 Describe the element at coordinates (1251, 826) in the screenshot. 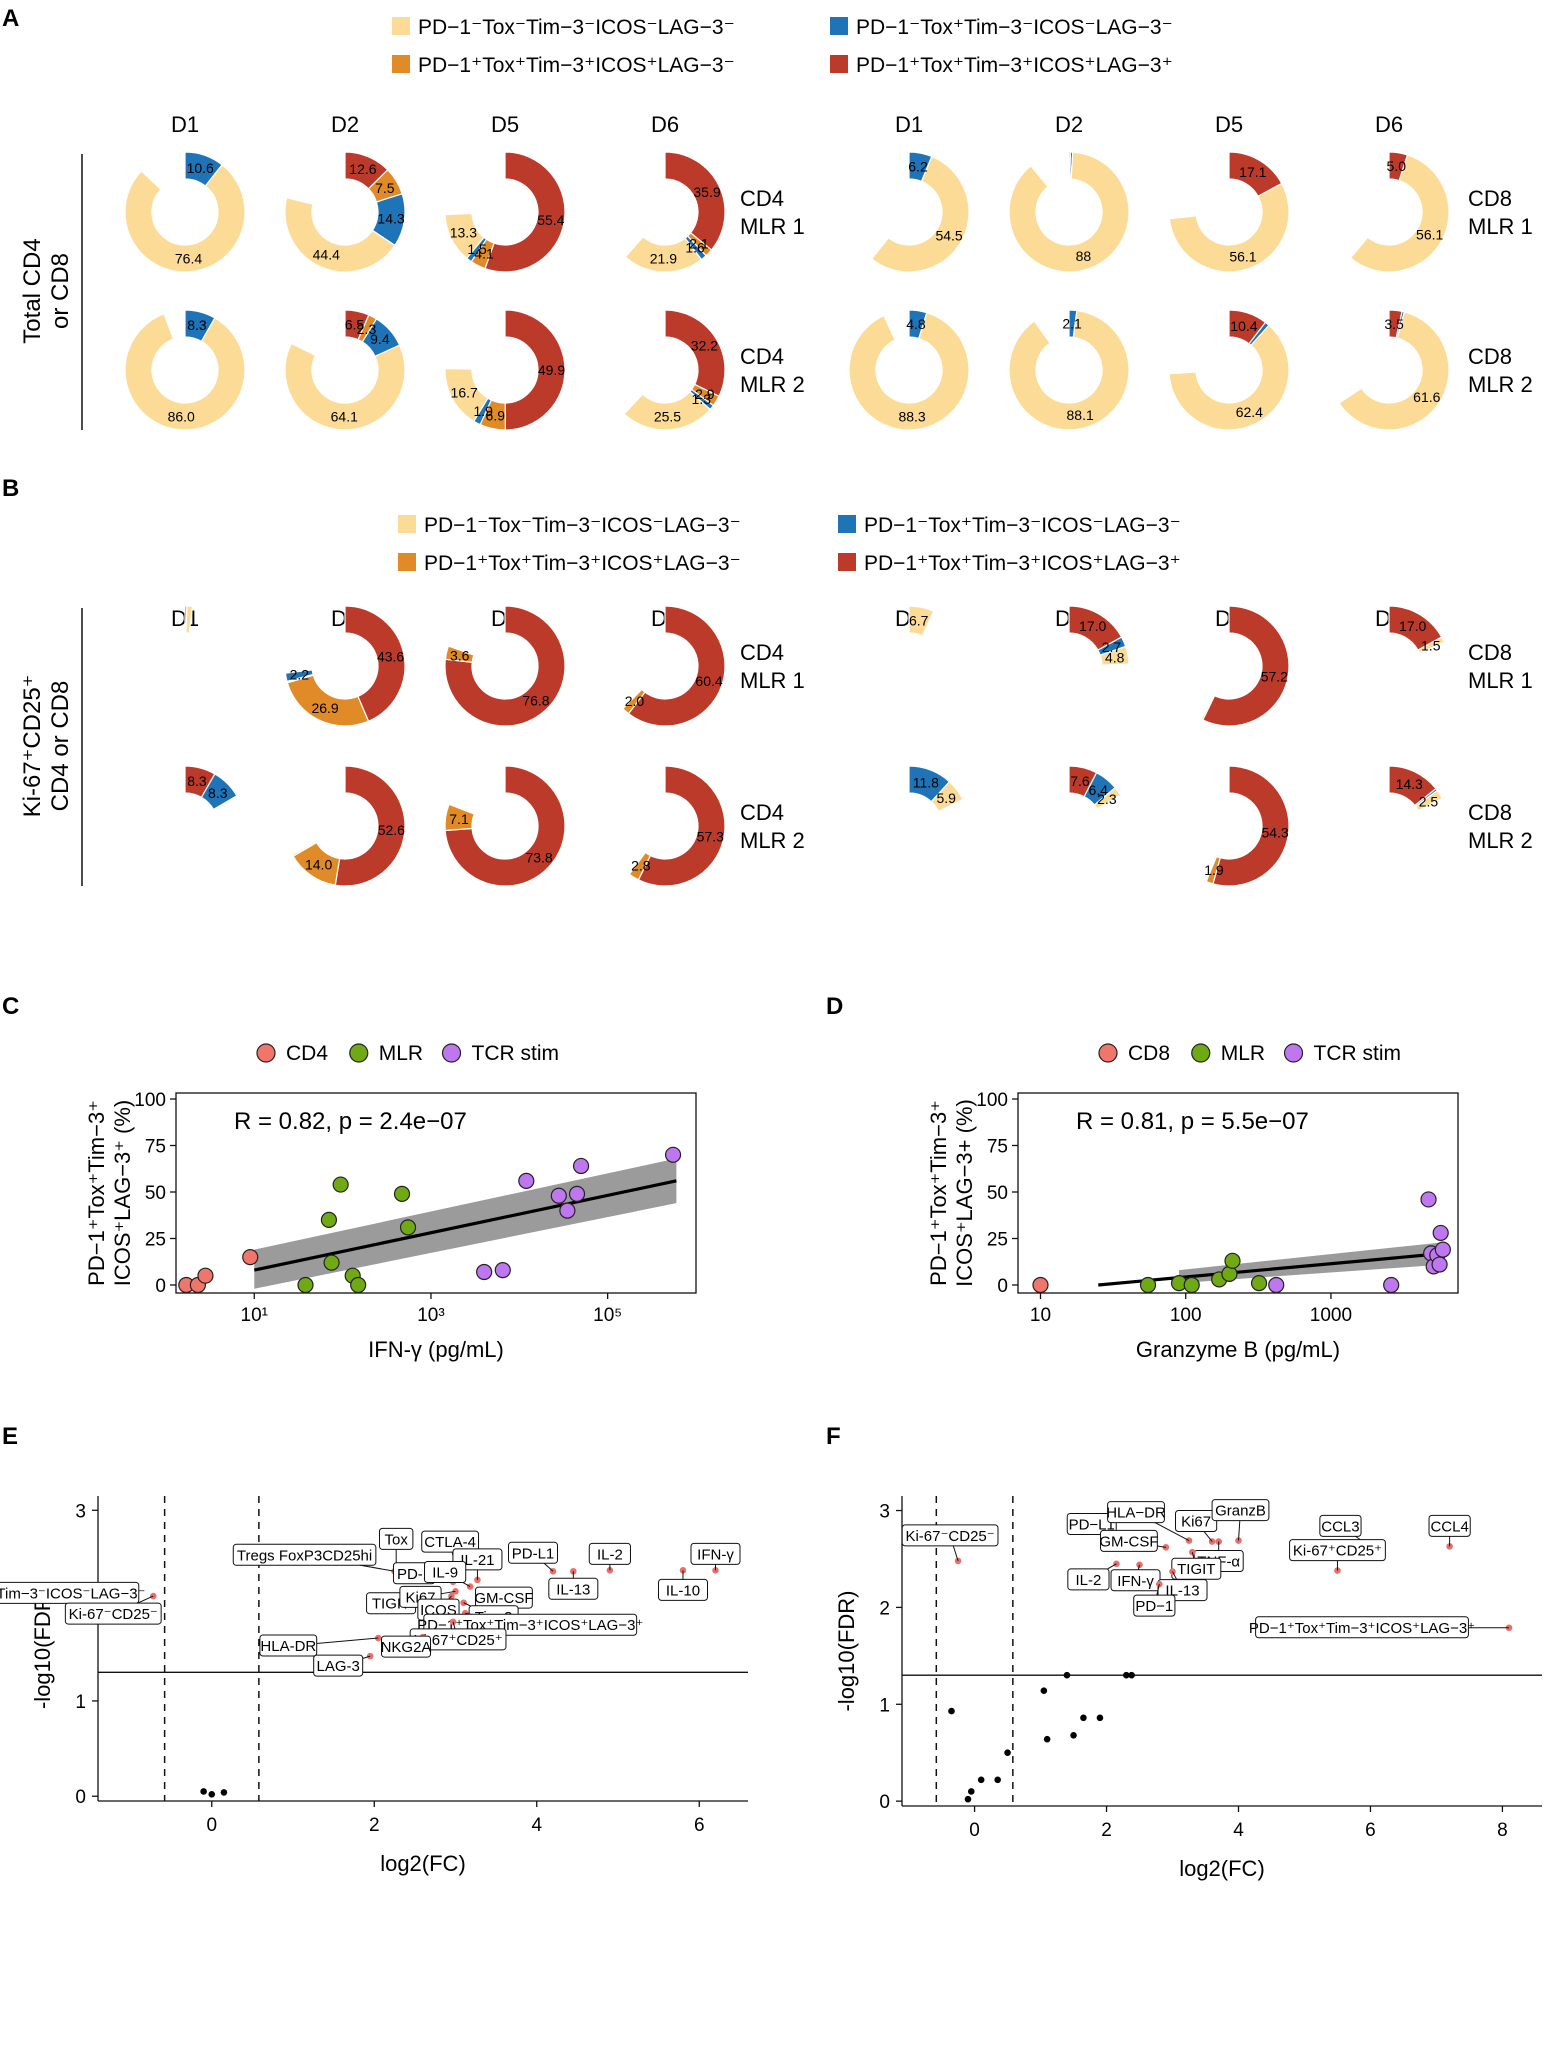

I see `donut-B-14-slice-red` at that location.